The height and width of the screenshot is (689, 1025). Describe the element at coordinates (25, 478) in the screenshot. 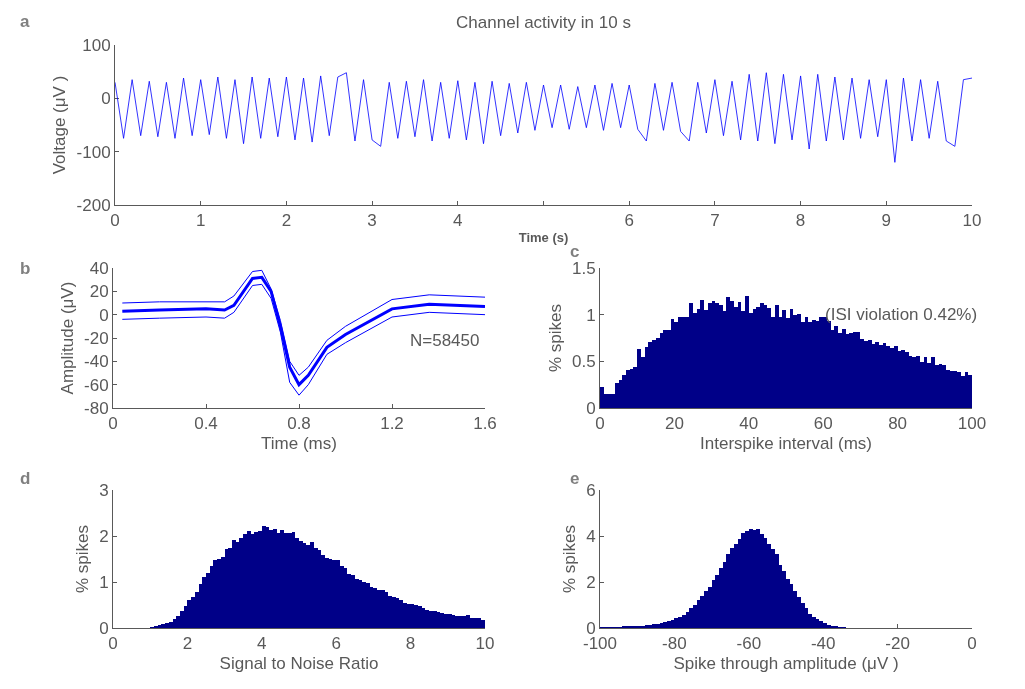

I see `text: d` at that location.